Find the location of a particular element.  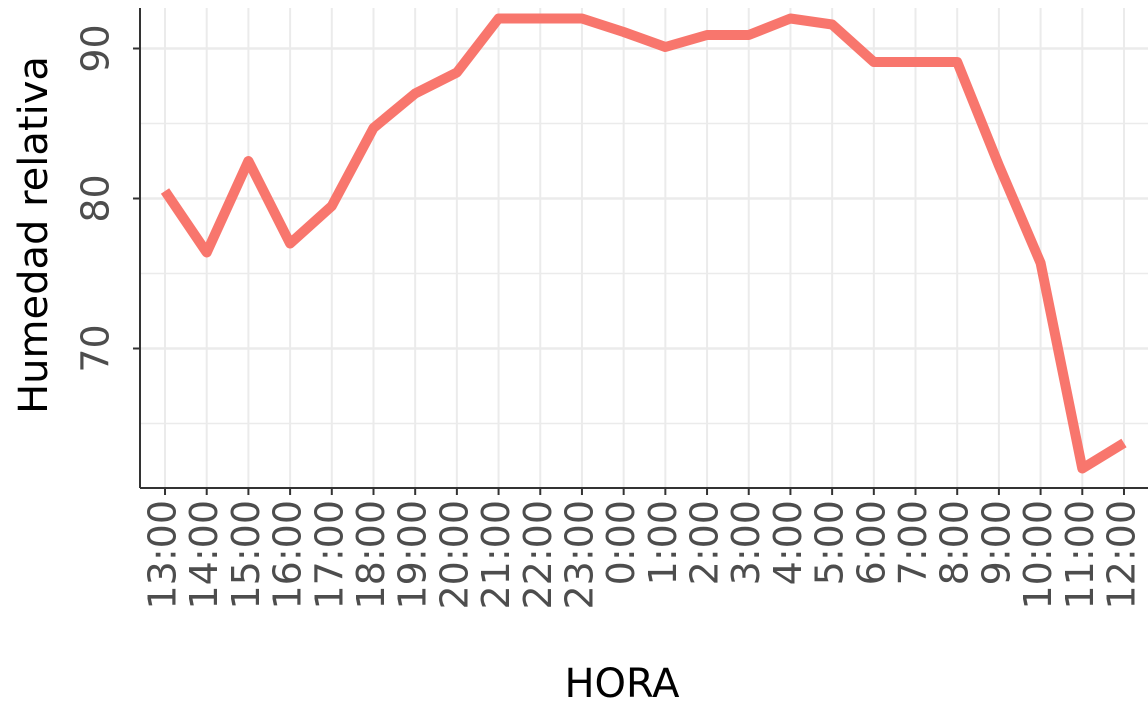

x-tick-label: 9:00 is located at coordinates (996, 542).